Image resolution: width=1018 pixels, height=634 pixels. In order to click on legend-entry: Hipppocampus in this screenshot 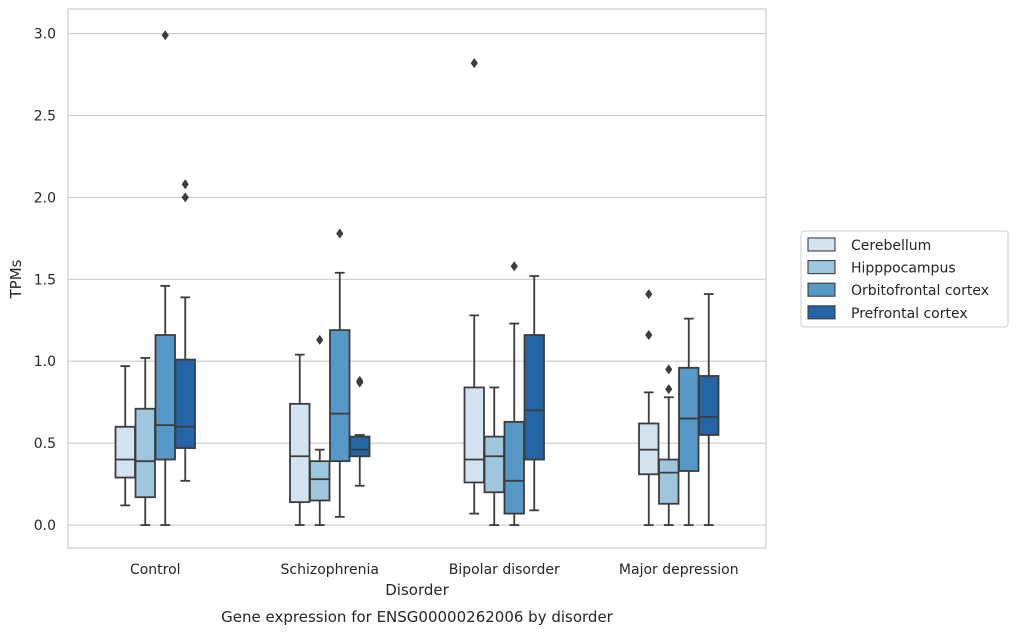, I will do `click(903, 269)`.